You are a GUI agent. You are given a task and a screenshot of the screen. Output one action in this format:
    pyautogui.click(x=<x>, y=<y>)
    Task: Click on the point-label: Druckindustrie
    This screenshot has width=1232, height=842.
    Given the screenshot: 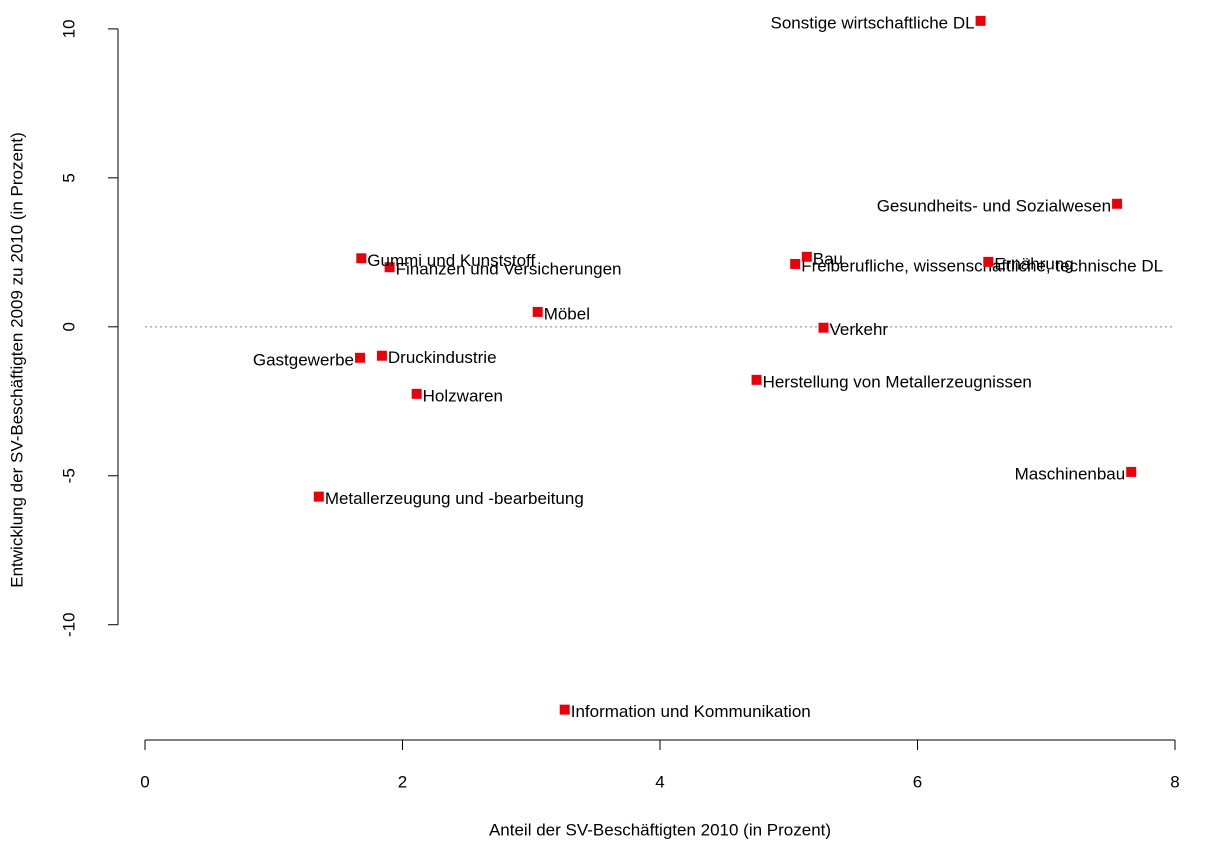 What is the action you would take?
    pyautogui.click(x=442, y=357)
    